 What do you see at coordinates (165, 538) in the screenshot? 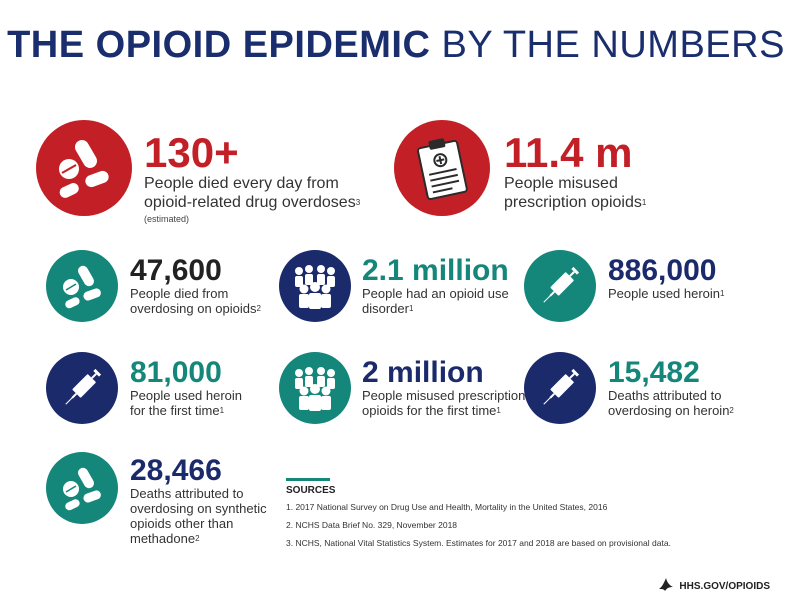
I see `stat-desc-line: methadone2` at bounding box center [165, 538].